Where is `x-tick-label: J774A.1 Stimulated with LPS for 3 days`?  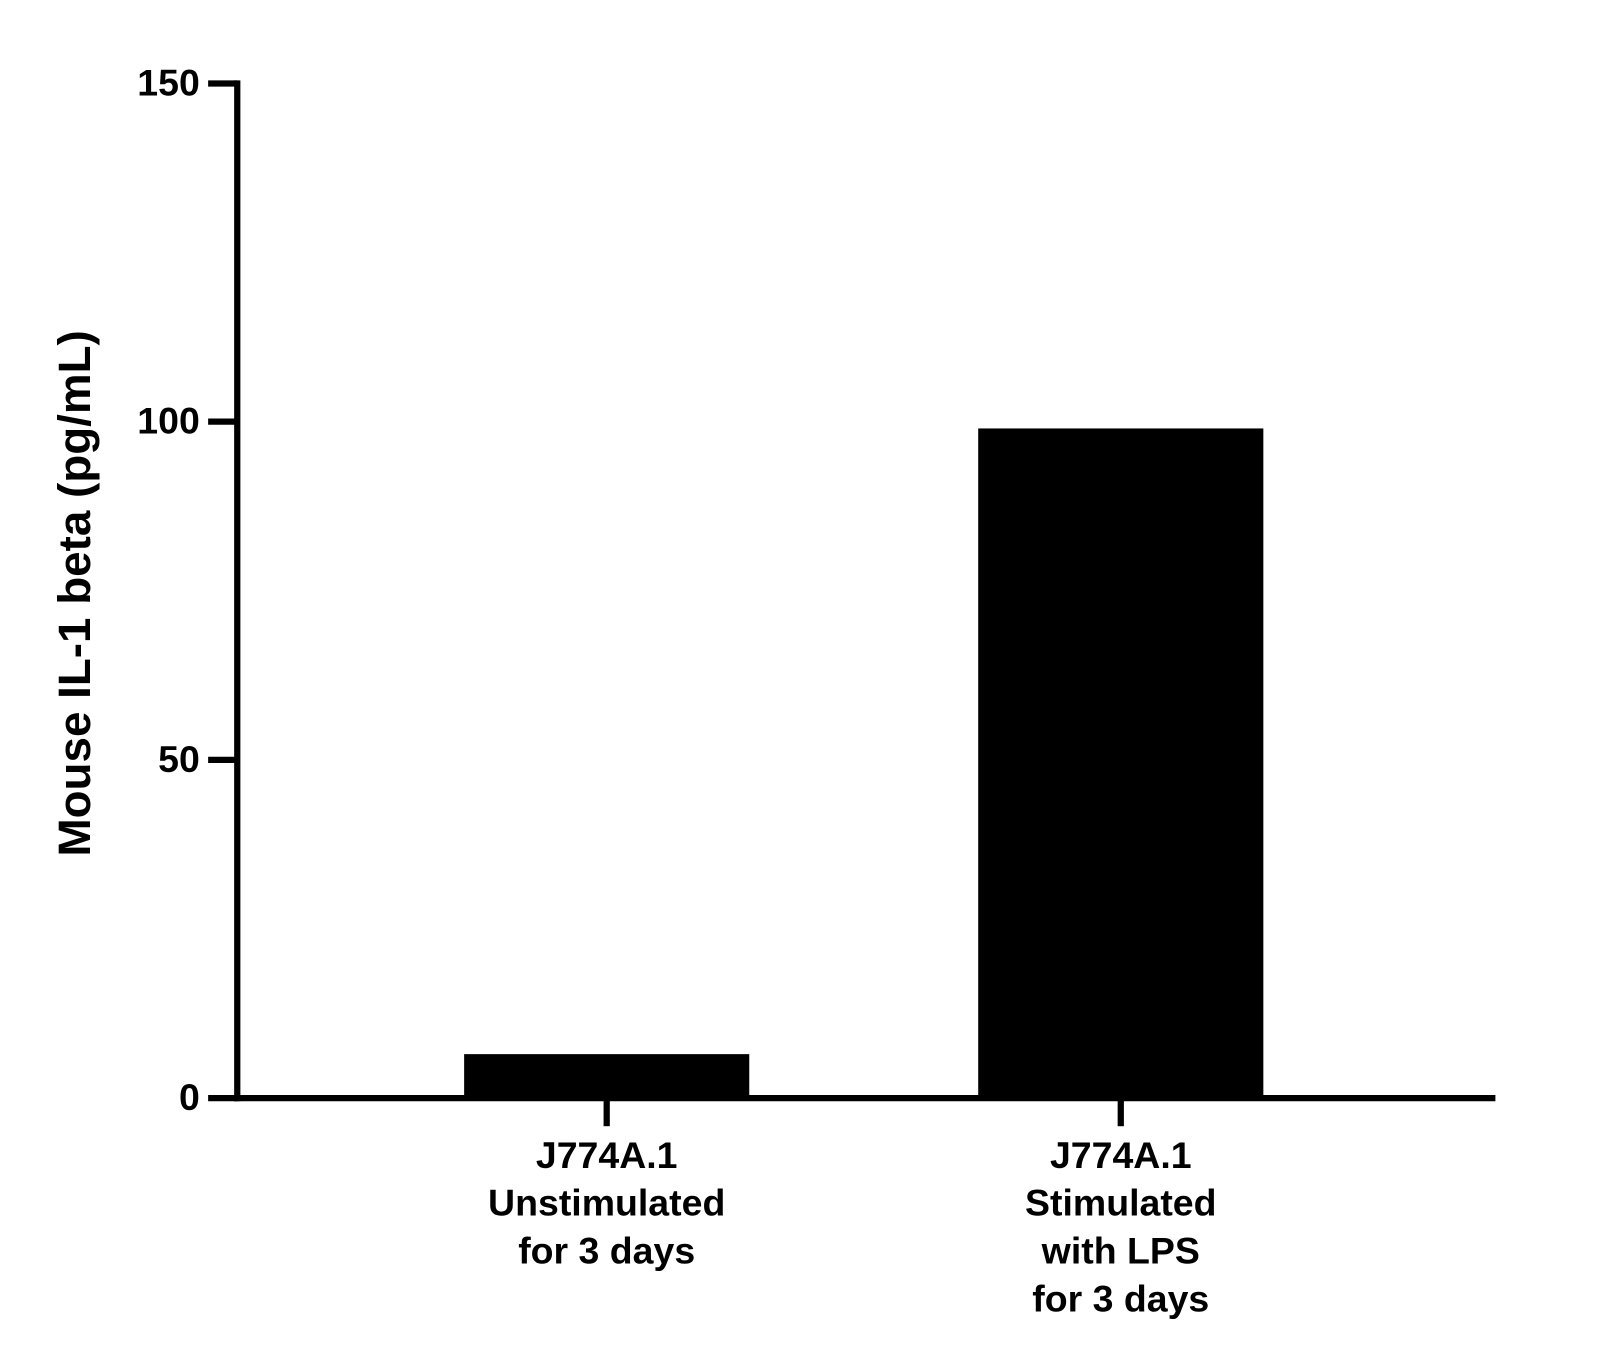 x-tick-label: J774A.1 Stimulated with LPS for 3 days is located at coordinates (1121, 1226).